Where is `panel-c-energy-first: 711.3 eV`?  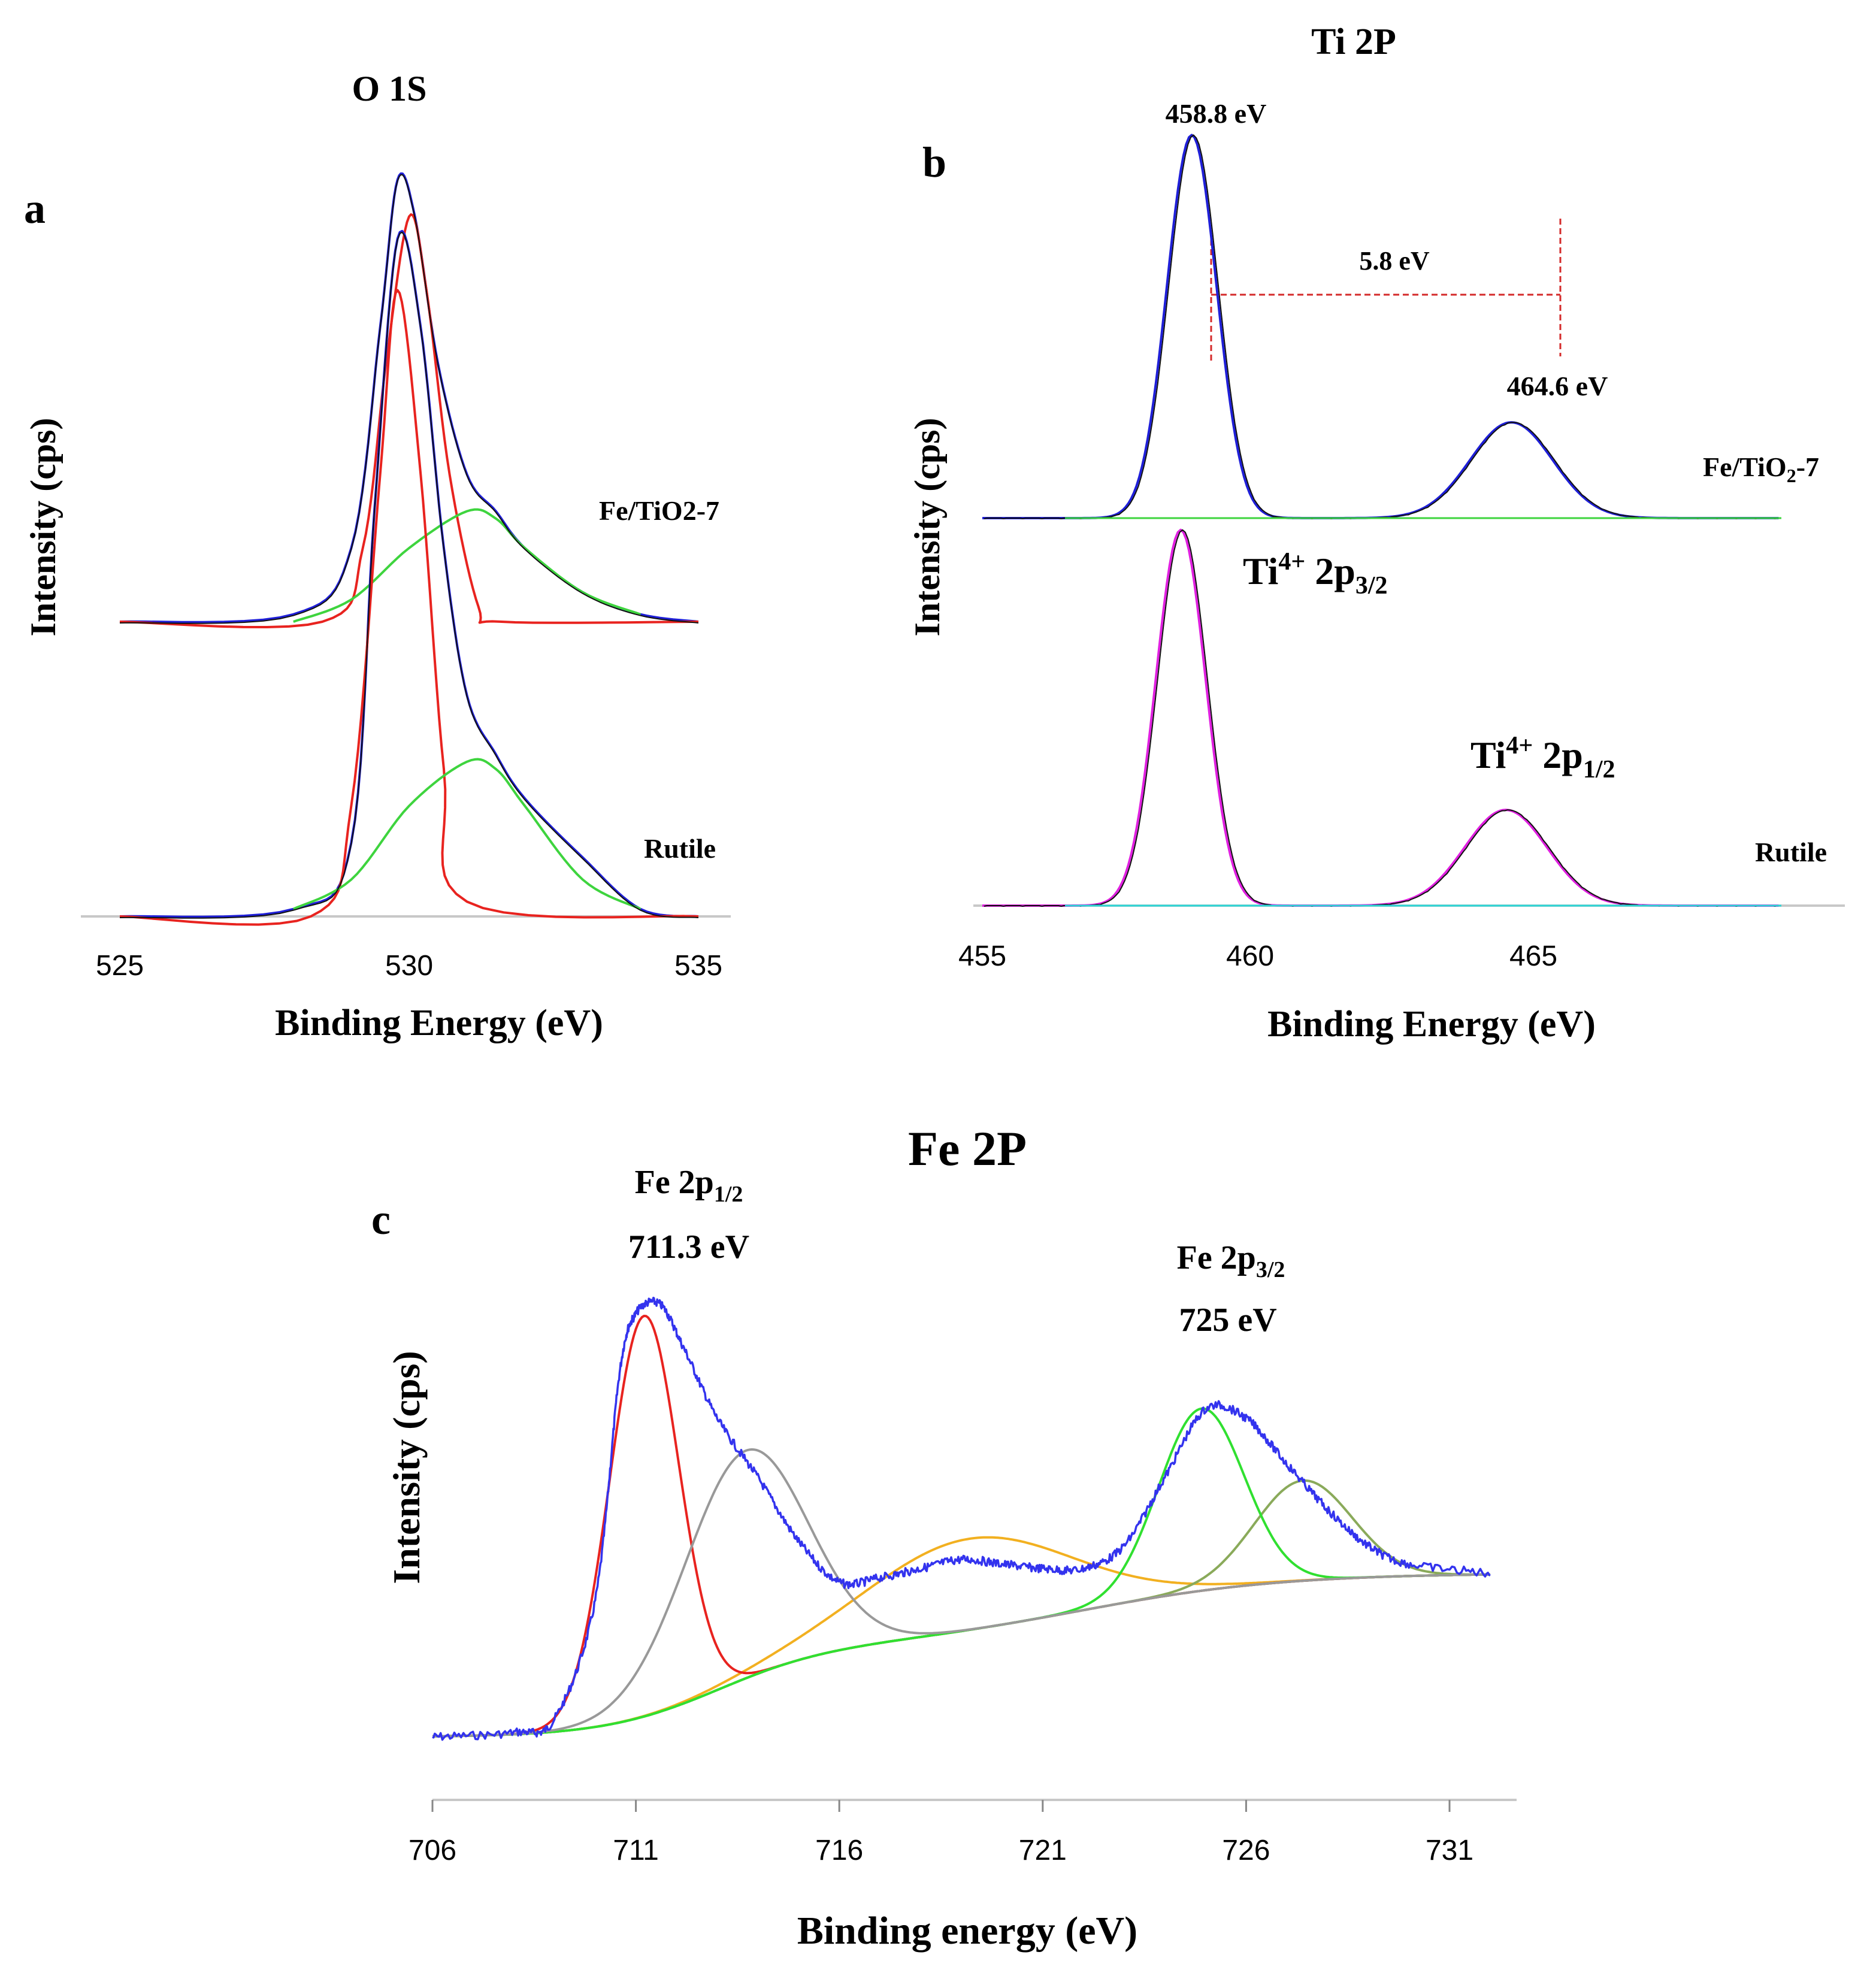
panel-c-energy-first: 711.3 eV is located at coordinates (688, 1247).